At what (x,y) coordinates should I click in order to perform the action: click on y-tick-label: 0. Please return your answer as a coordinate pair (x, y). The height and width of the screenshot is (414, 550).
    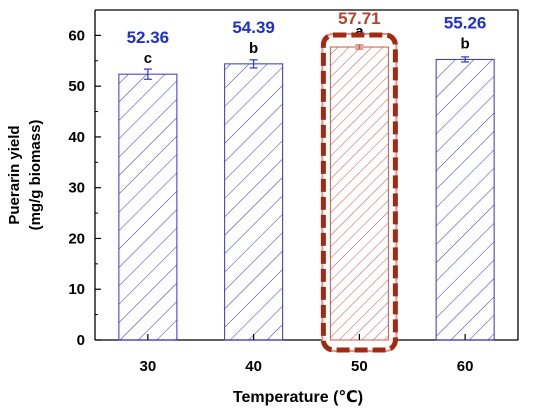
    Looking at the image, I should click on (81, 340).